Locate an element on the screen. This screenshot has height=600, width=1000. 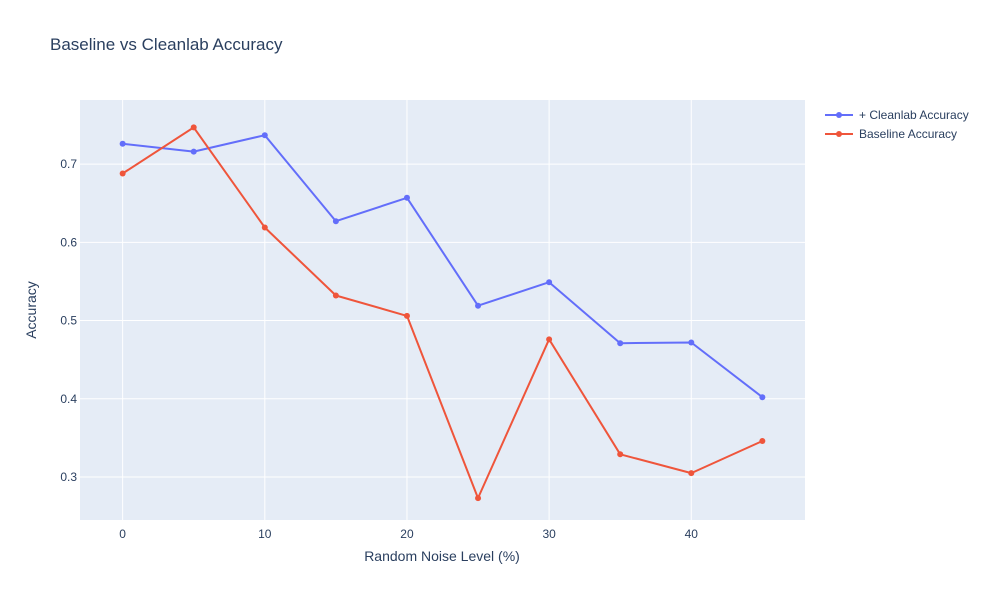
x-tick-label: 0 is located at coordinates (122, 534).